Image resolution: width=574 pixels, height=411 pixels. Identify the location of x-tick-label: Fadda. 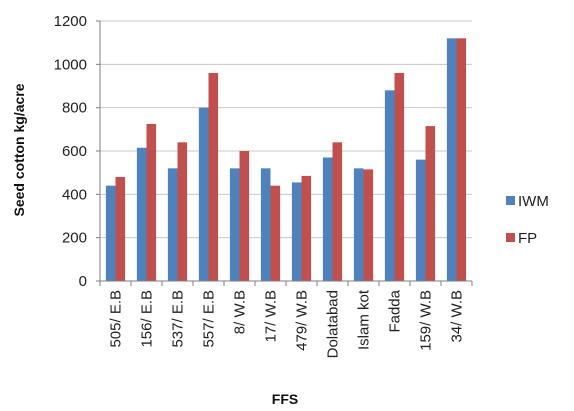
(395, 310).